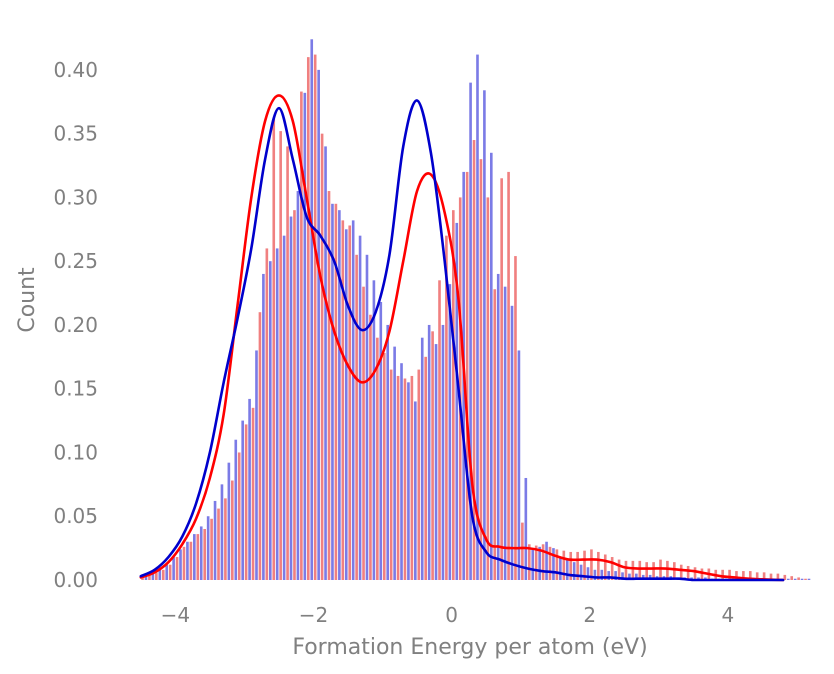 Image resolution: width=834 pixels, height=674 pixels. What do you see at coordinates (75, 516) in the screenshot?
I see `y-tick-label: 0.05` at bounding box center [75, 516].